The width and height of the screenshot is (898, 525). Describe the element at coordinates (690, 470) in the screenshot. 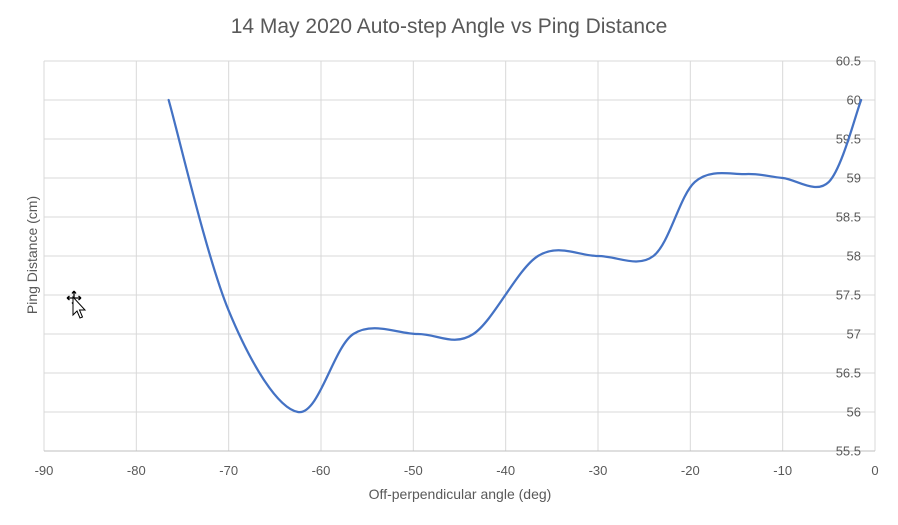

I see `x-tick-label: -20` at that location.